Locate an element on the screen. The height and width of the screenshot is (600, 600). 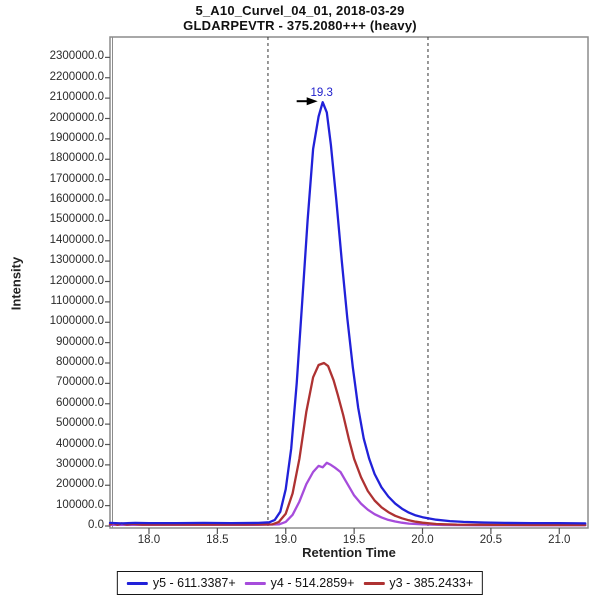
series-line-y4 is located at coordinates (347, 494).